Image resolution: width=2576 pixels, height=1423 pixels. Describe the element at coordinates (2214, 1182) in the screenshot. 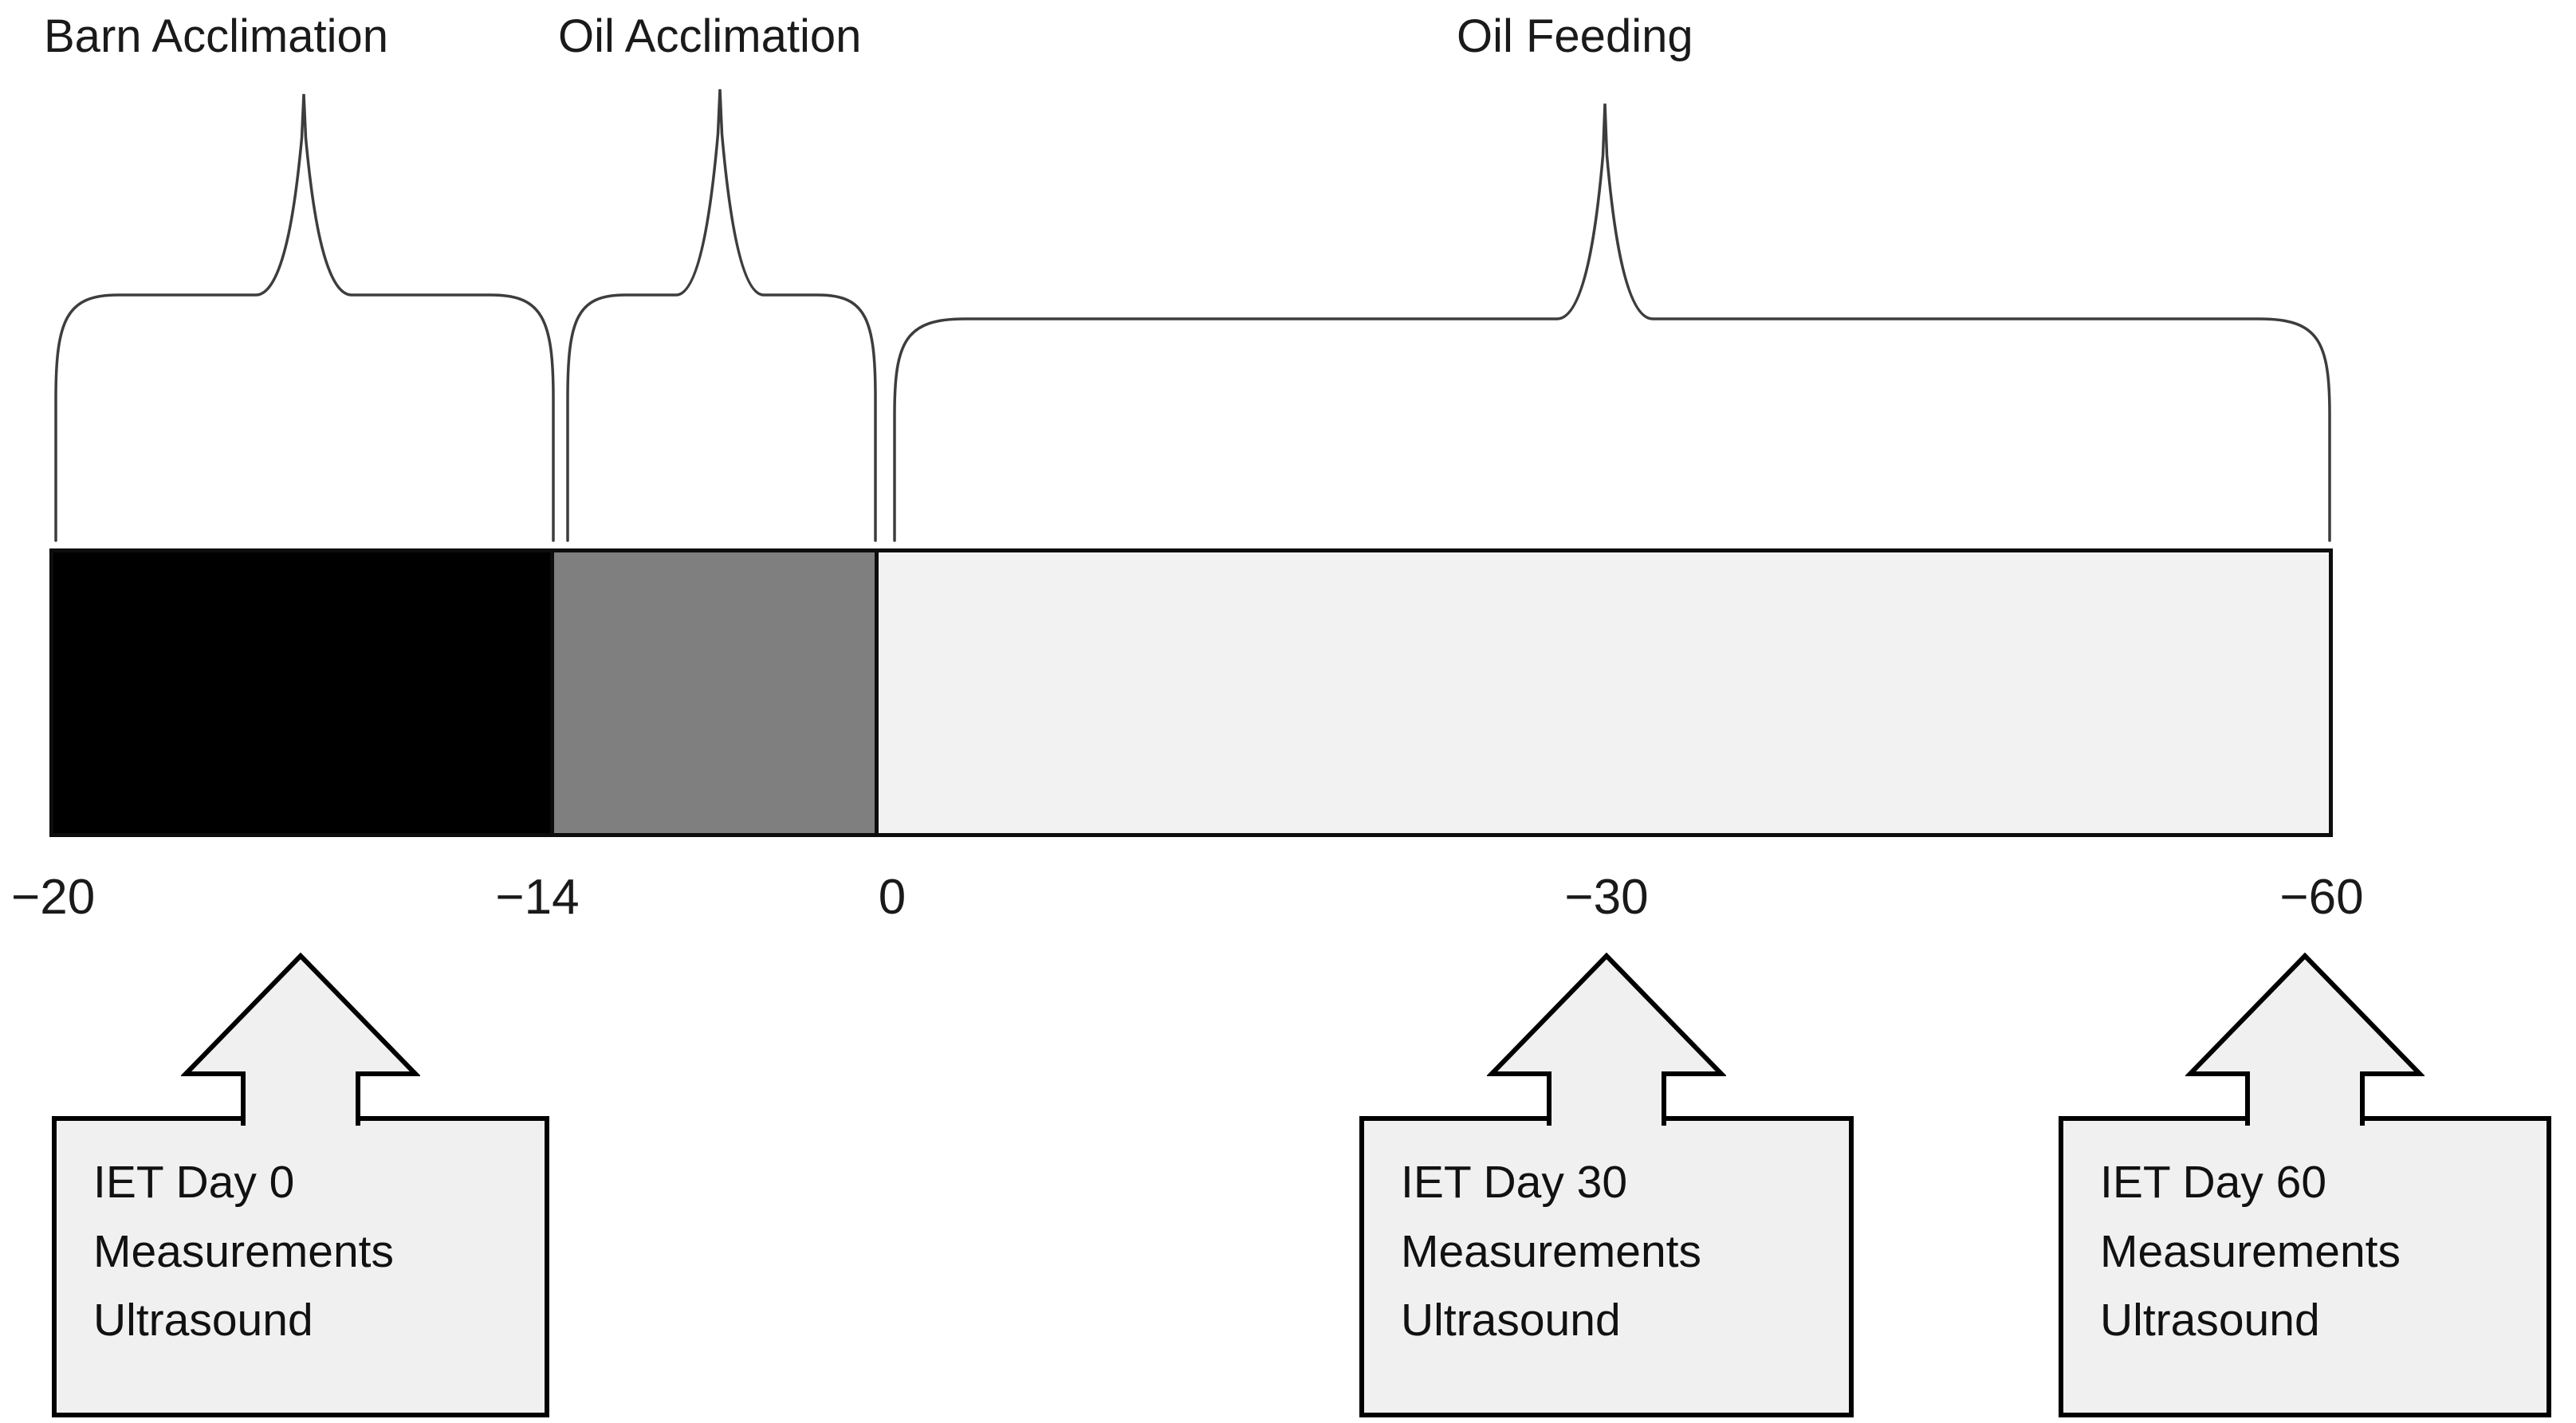

I see `callout-line: IET Day 60` at that location.